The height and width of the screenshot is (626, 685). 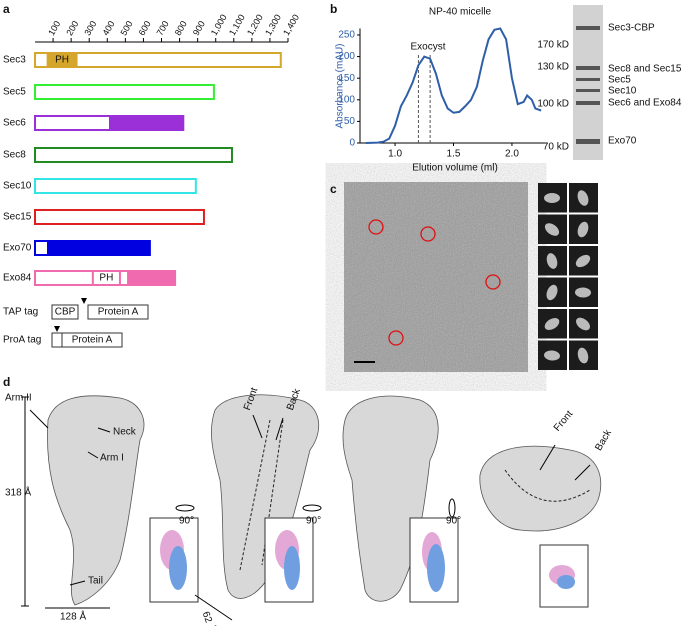 I want to click on gel, so click(x=588, y=82).